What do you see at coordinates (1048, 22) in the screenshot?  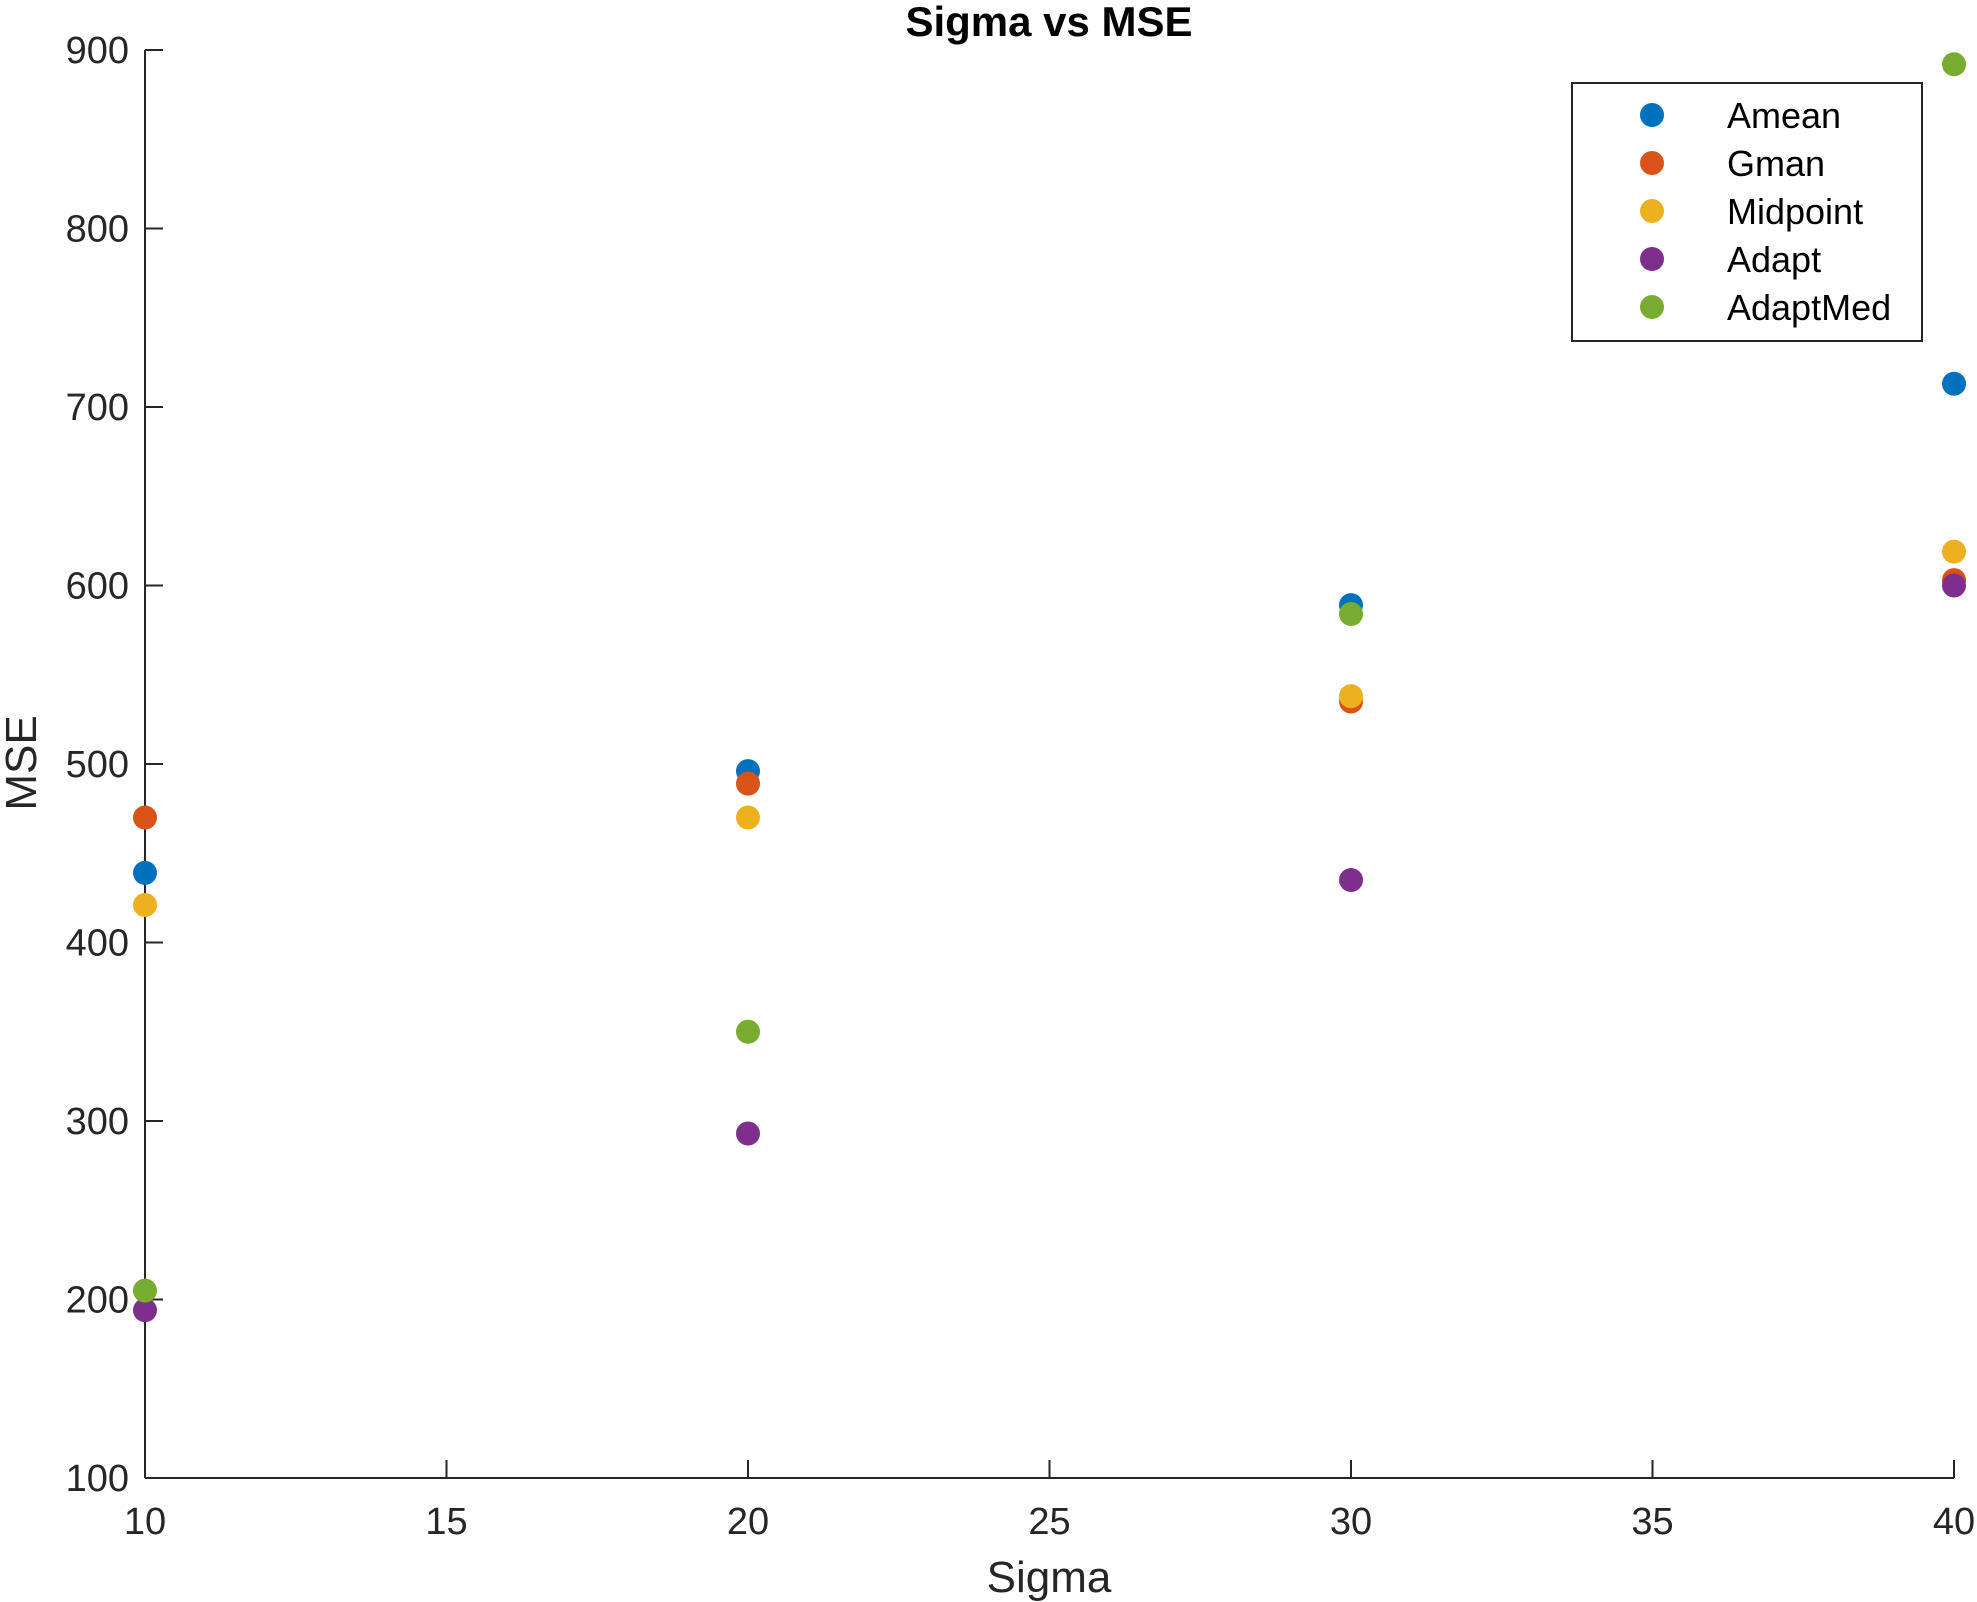 I see `chart-title: Sigma vs MSE` at bounding box center [1048, 22].